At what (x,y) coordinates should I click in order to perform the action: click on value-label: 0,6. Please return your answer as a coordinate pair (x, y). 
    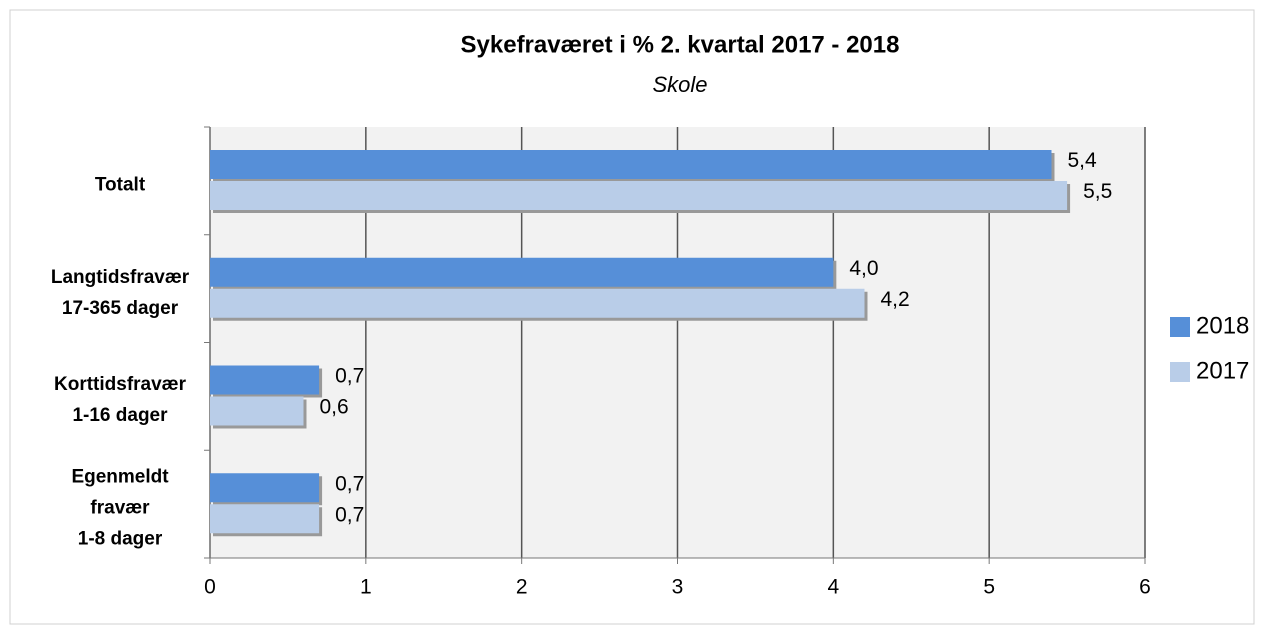
    Looking at the image, I should click on (334, 407).